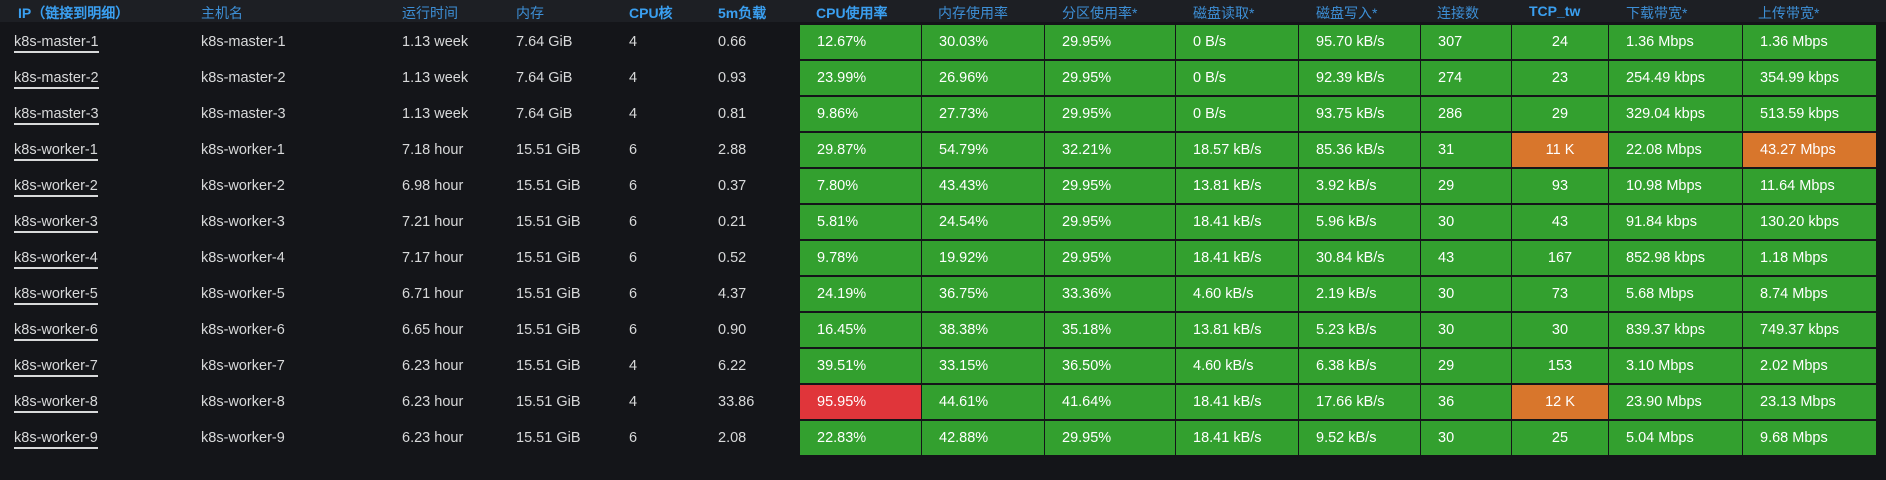 The image size is (1886, 480). I want to click on cell-disk-write: 5.23 kB/s, so click(1359, 330).